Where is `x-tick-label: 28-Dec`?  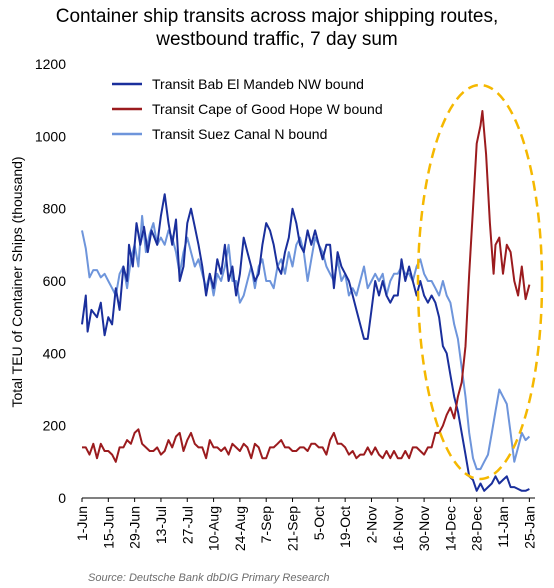
x-tick-label: 28-Dec is located at coordinates (477, 528).